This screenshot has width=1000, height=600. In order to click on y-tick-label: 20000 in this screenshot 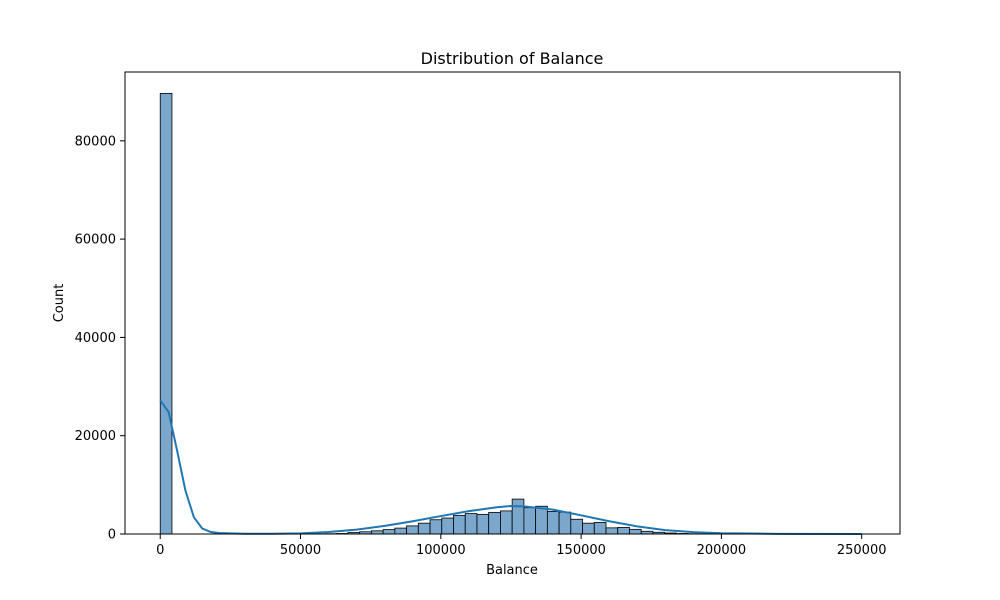, I will do `click(95, 436)`.